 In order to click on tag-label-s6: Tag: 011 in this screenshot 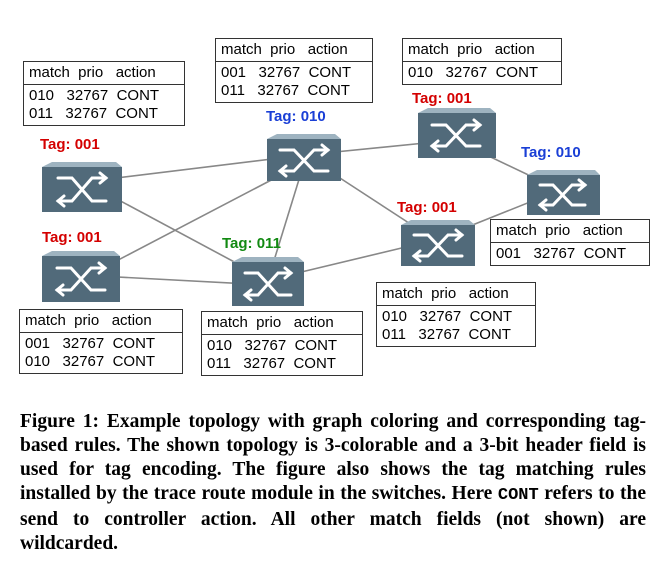, I will do `click(251, 243)`.